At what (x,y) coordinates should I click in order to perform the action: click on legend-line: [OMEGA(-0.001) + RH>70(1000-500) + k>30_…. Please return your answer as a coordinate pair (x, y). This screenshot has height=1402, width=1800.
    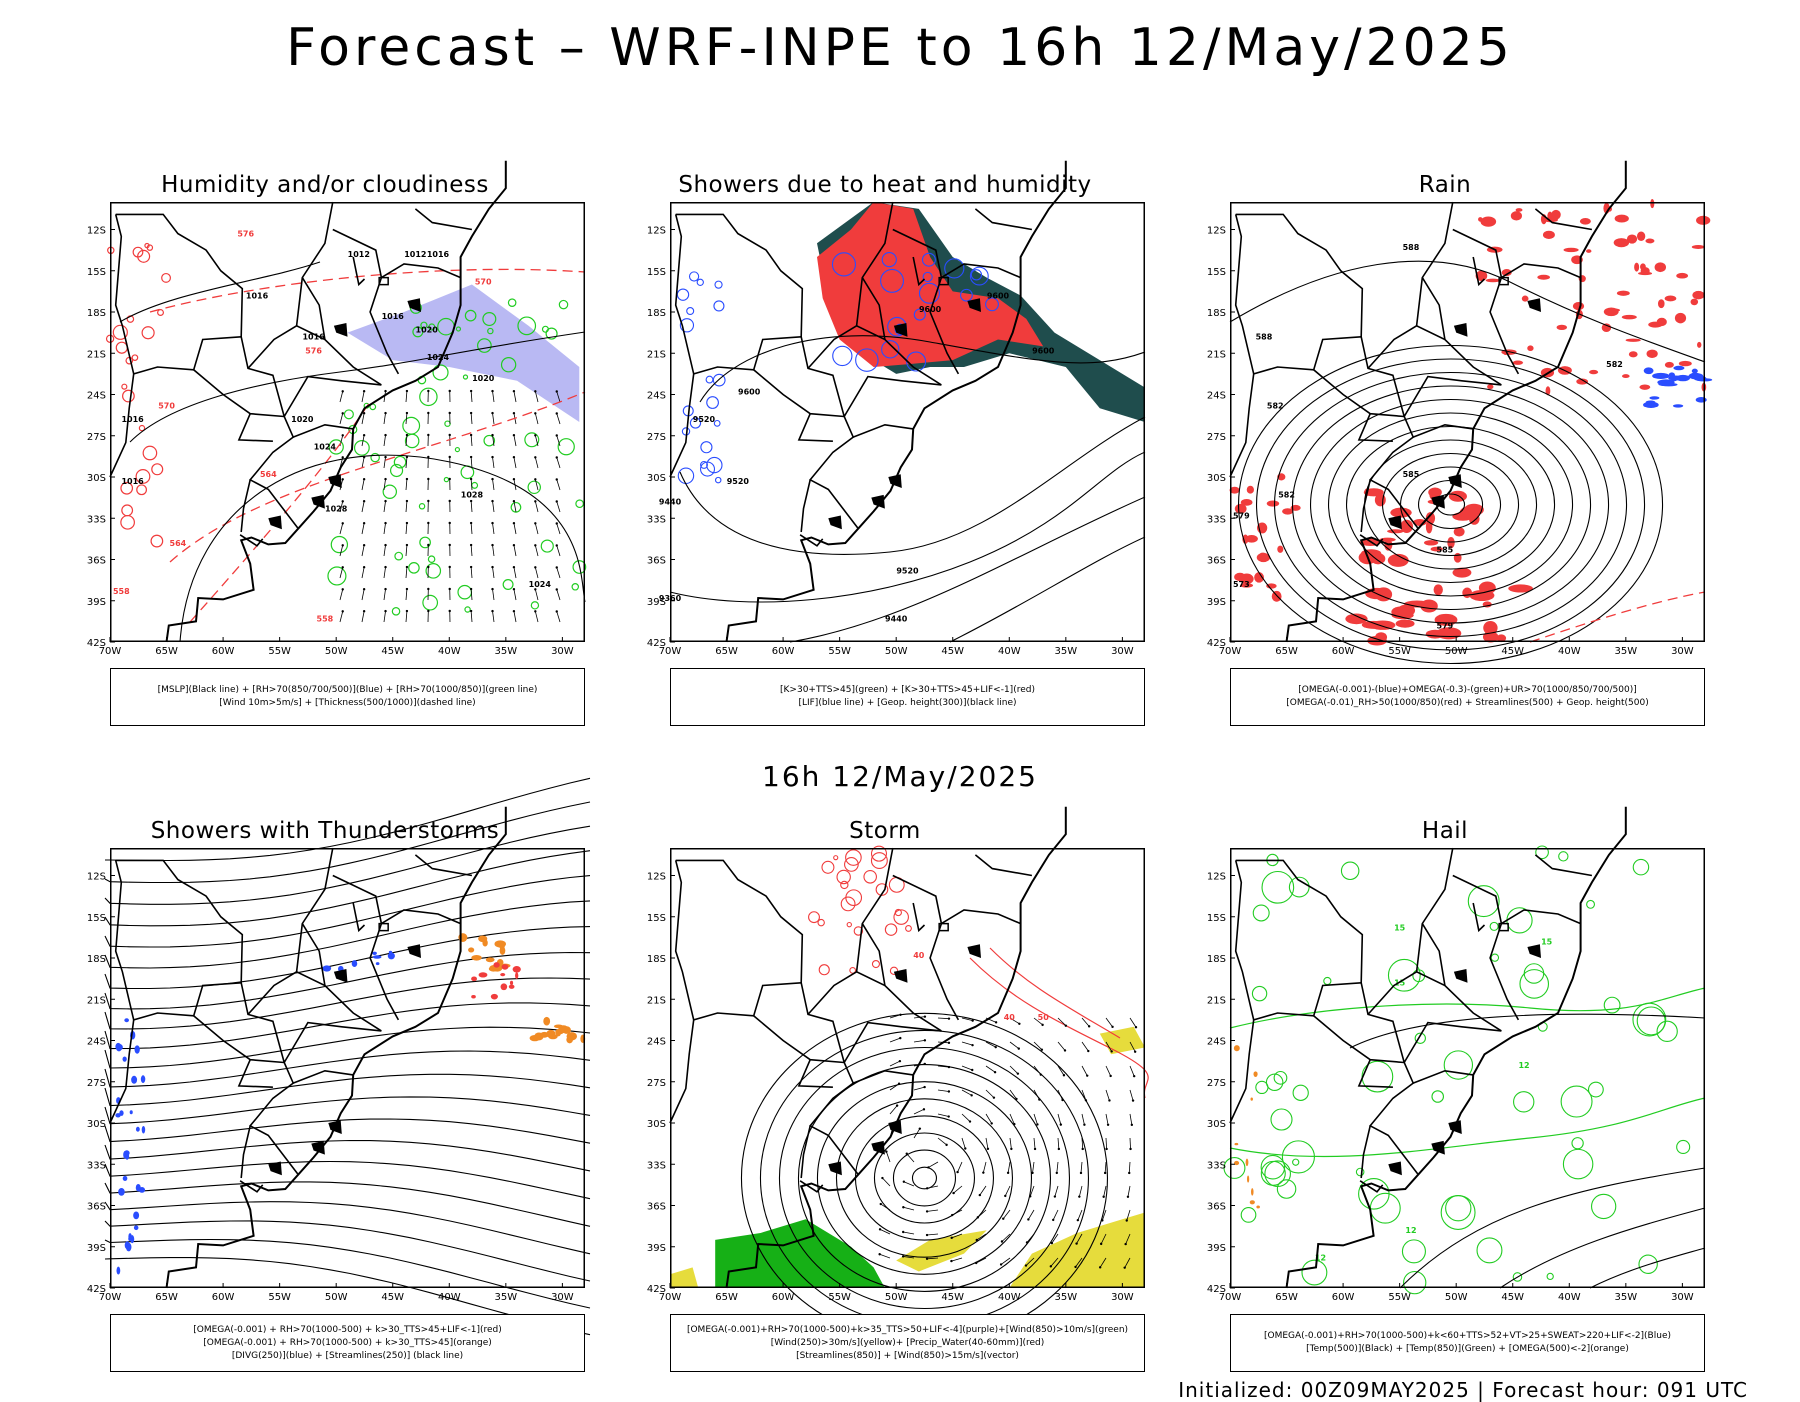
    Looking at the image, I should click on (347, 1330).